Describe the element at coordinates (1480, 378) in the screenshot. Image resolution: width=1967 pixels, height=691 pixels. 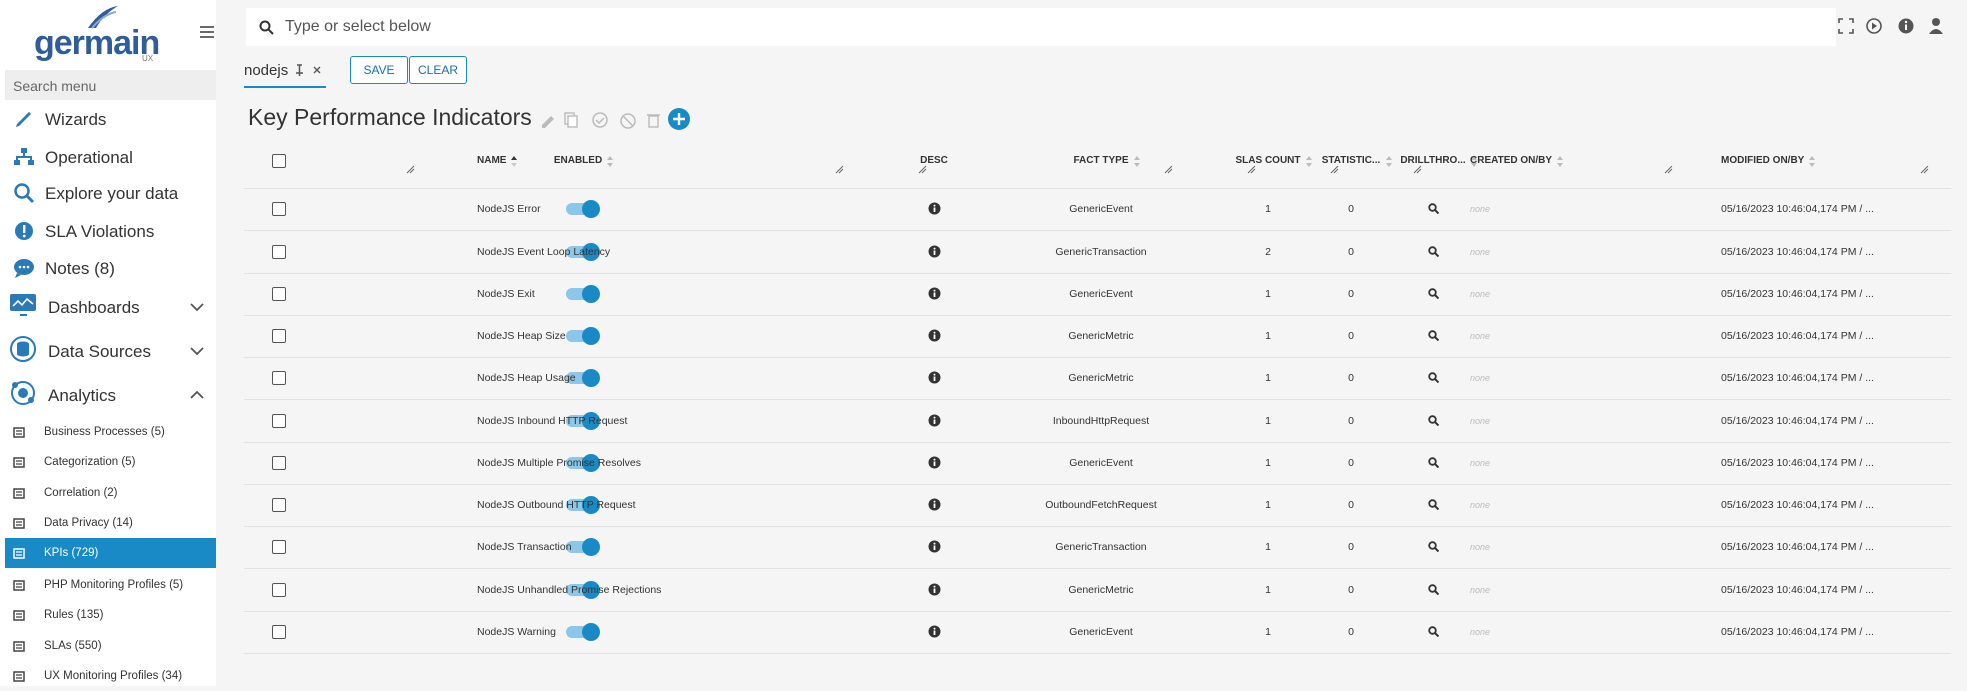
I see `created-on-by: none` at that location.